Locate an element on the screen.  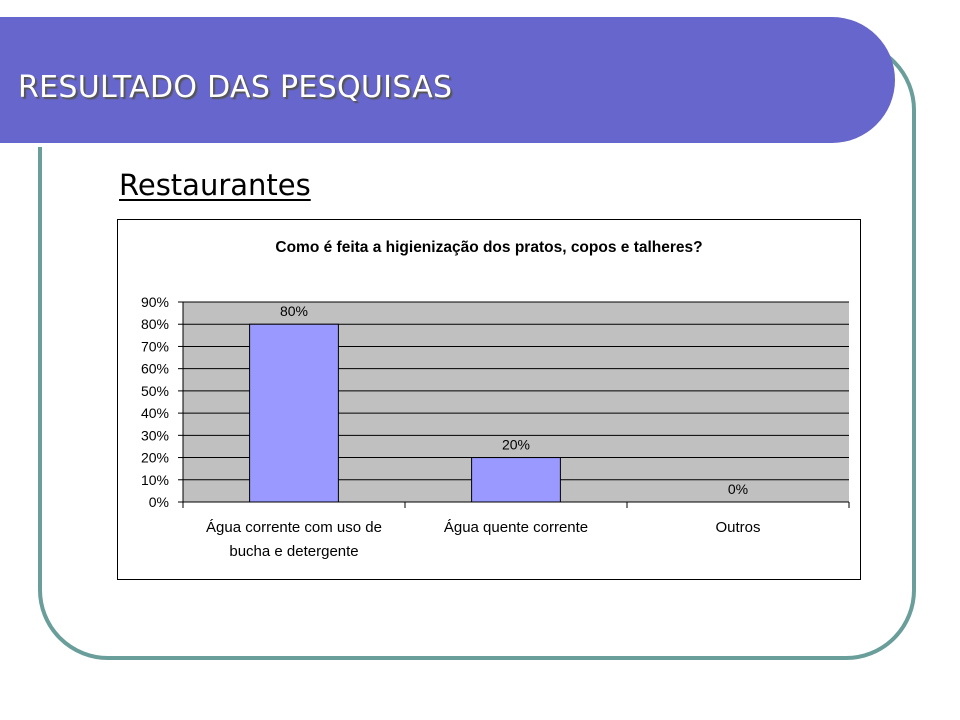
y-tick-label: 70% is located at coordinates (155, 346).